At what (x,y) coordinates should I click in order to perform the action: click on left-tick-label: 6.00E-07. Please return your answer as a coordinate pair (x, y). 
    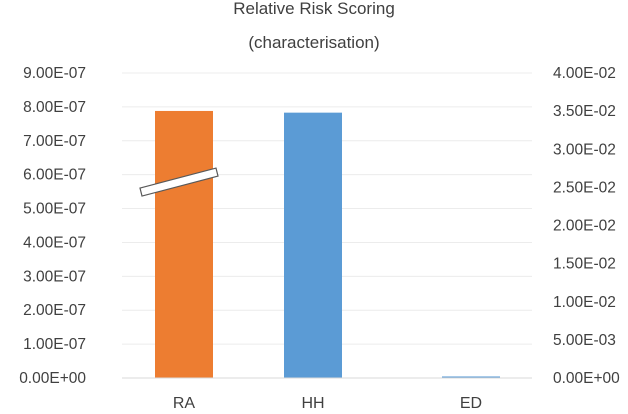
    Looking at the image, I should click on (54, 175).